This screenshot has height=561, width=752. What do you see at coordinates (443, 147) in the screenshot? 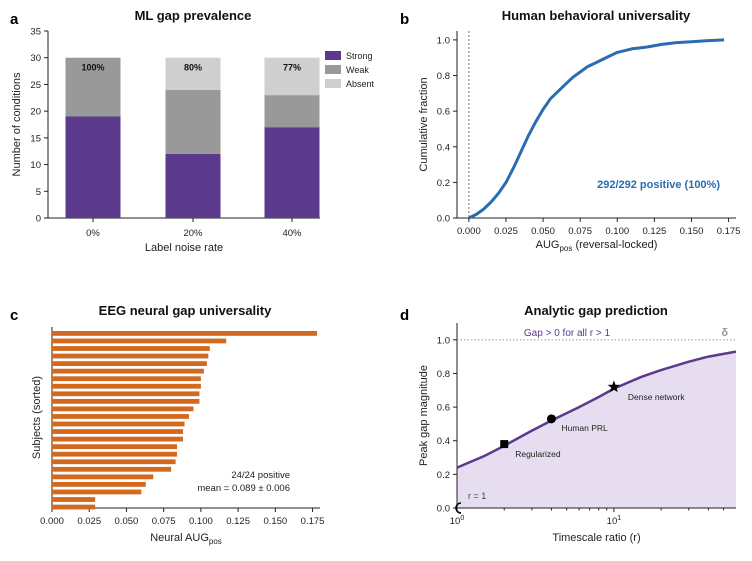
I see `panel-b-y-tick-label: 0.4` at bounding box center [443, 147].